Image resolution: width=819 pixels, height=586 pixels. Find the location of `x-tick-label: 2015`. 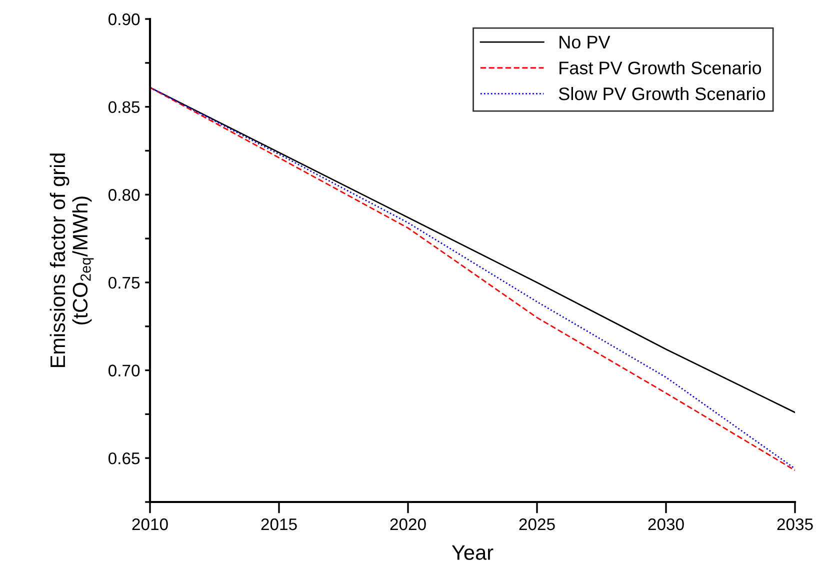

x-tick-label: 2015 is located at coordinates (279, 524).